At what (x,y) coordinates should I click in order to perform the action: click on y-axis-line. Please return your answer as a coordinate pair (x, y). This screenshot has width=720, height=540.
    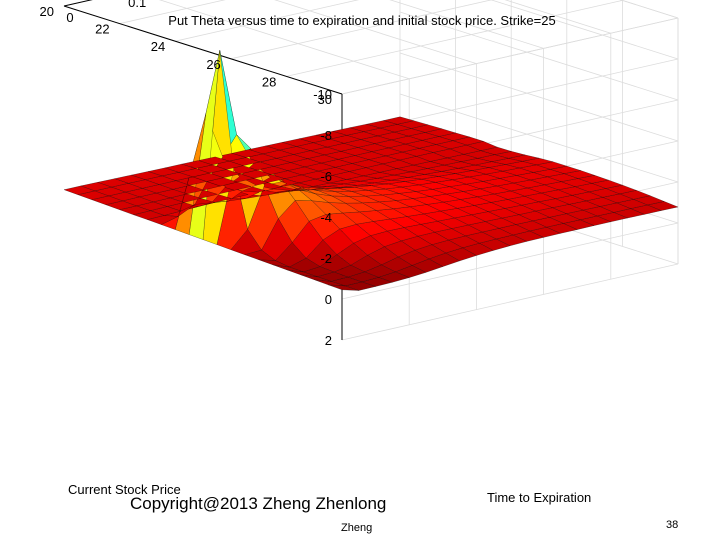
    Looking at the image, I should click on (203, 50).